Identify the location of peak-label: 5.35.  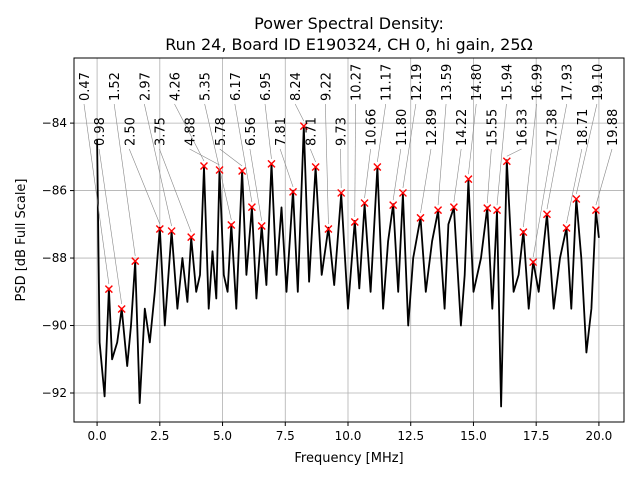
(206, 86).